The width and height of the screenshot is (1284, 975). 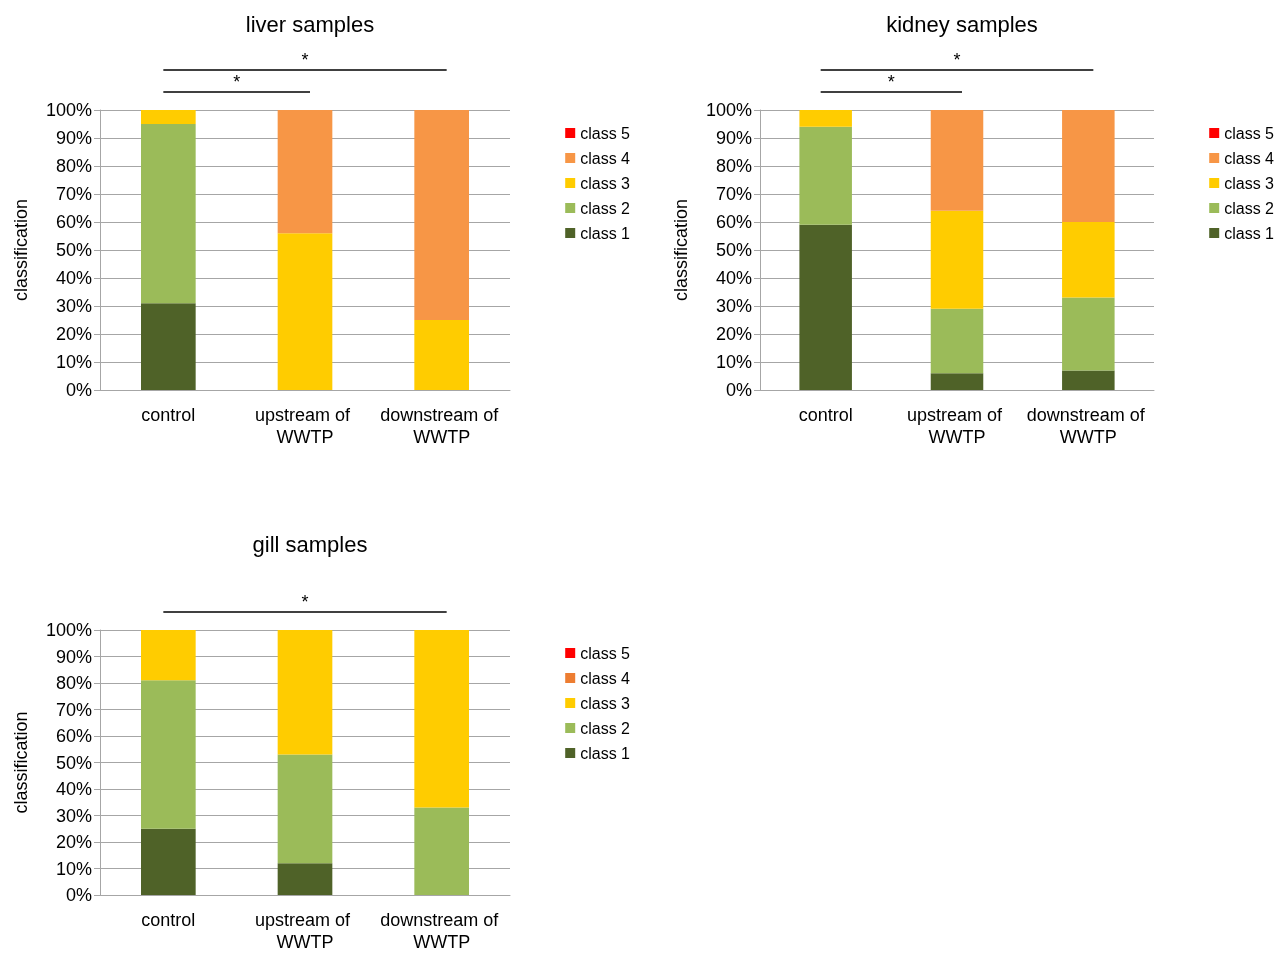 What do you see at coordinates (310, 544) in the screenshot?
I see `chart-title: gill samples` at bounding box center [310, 544].